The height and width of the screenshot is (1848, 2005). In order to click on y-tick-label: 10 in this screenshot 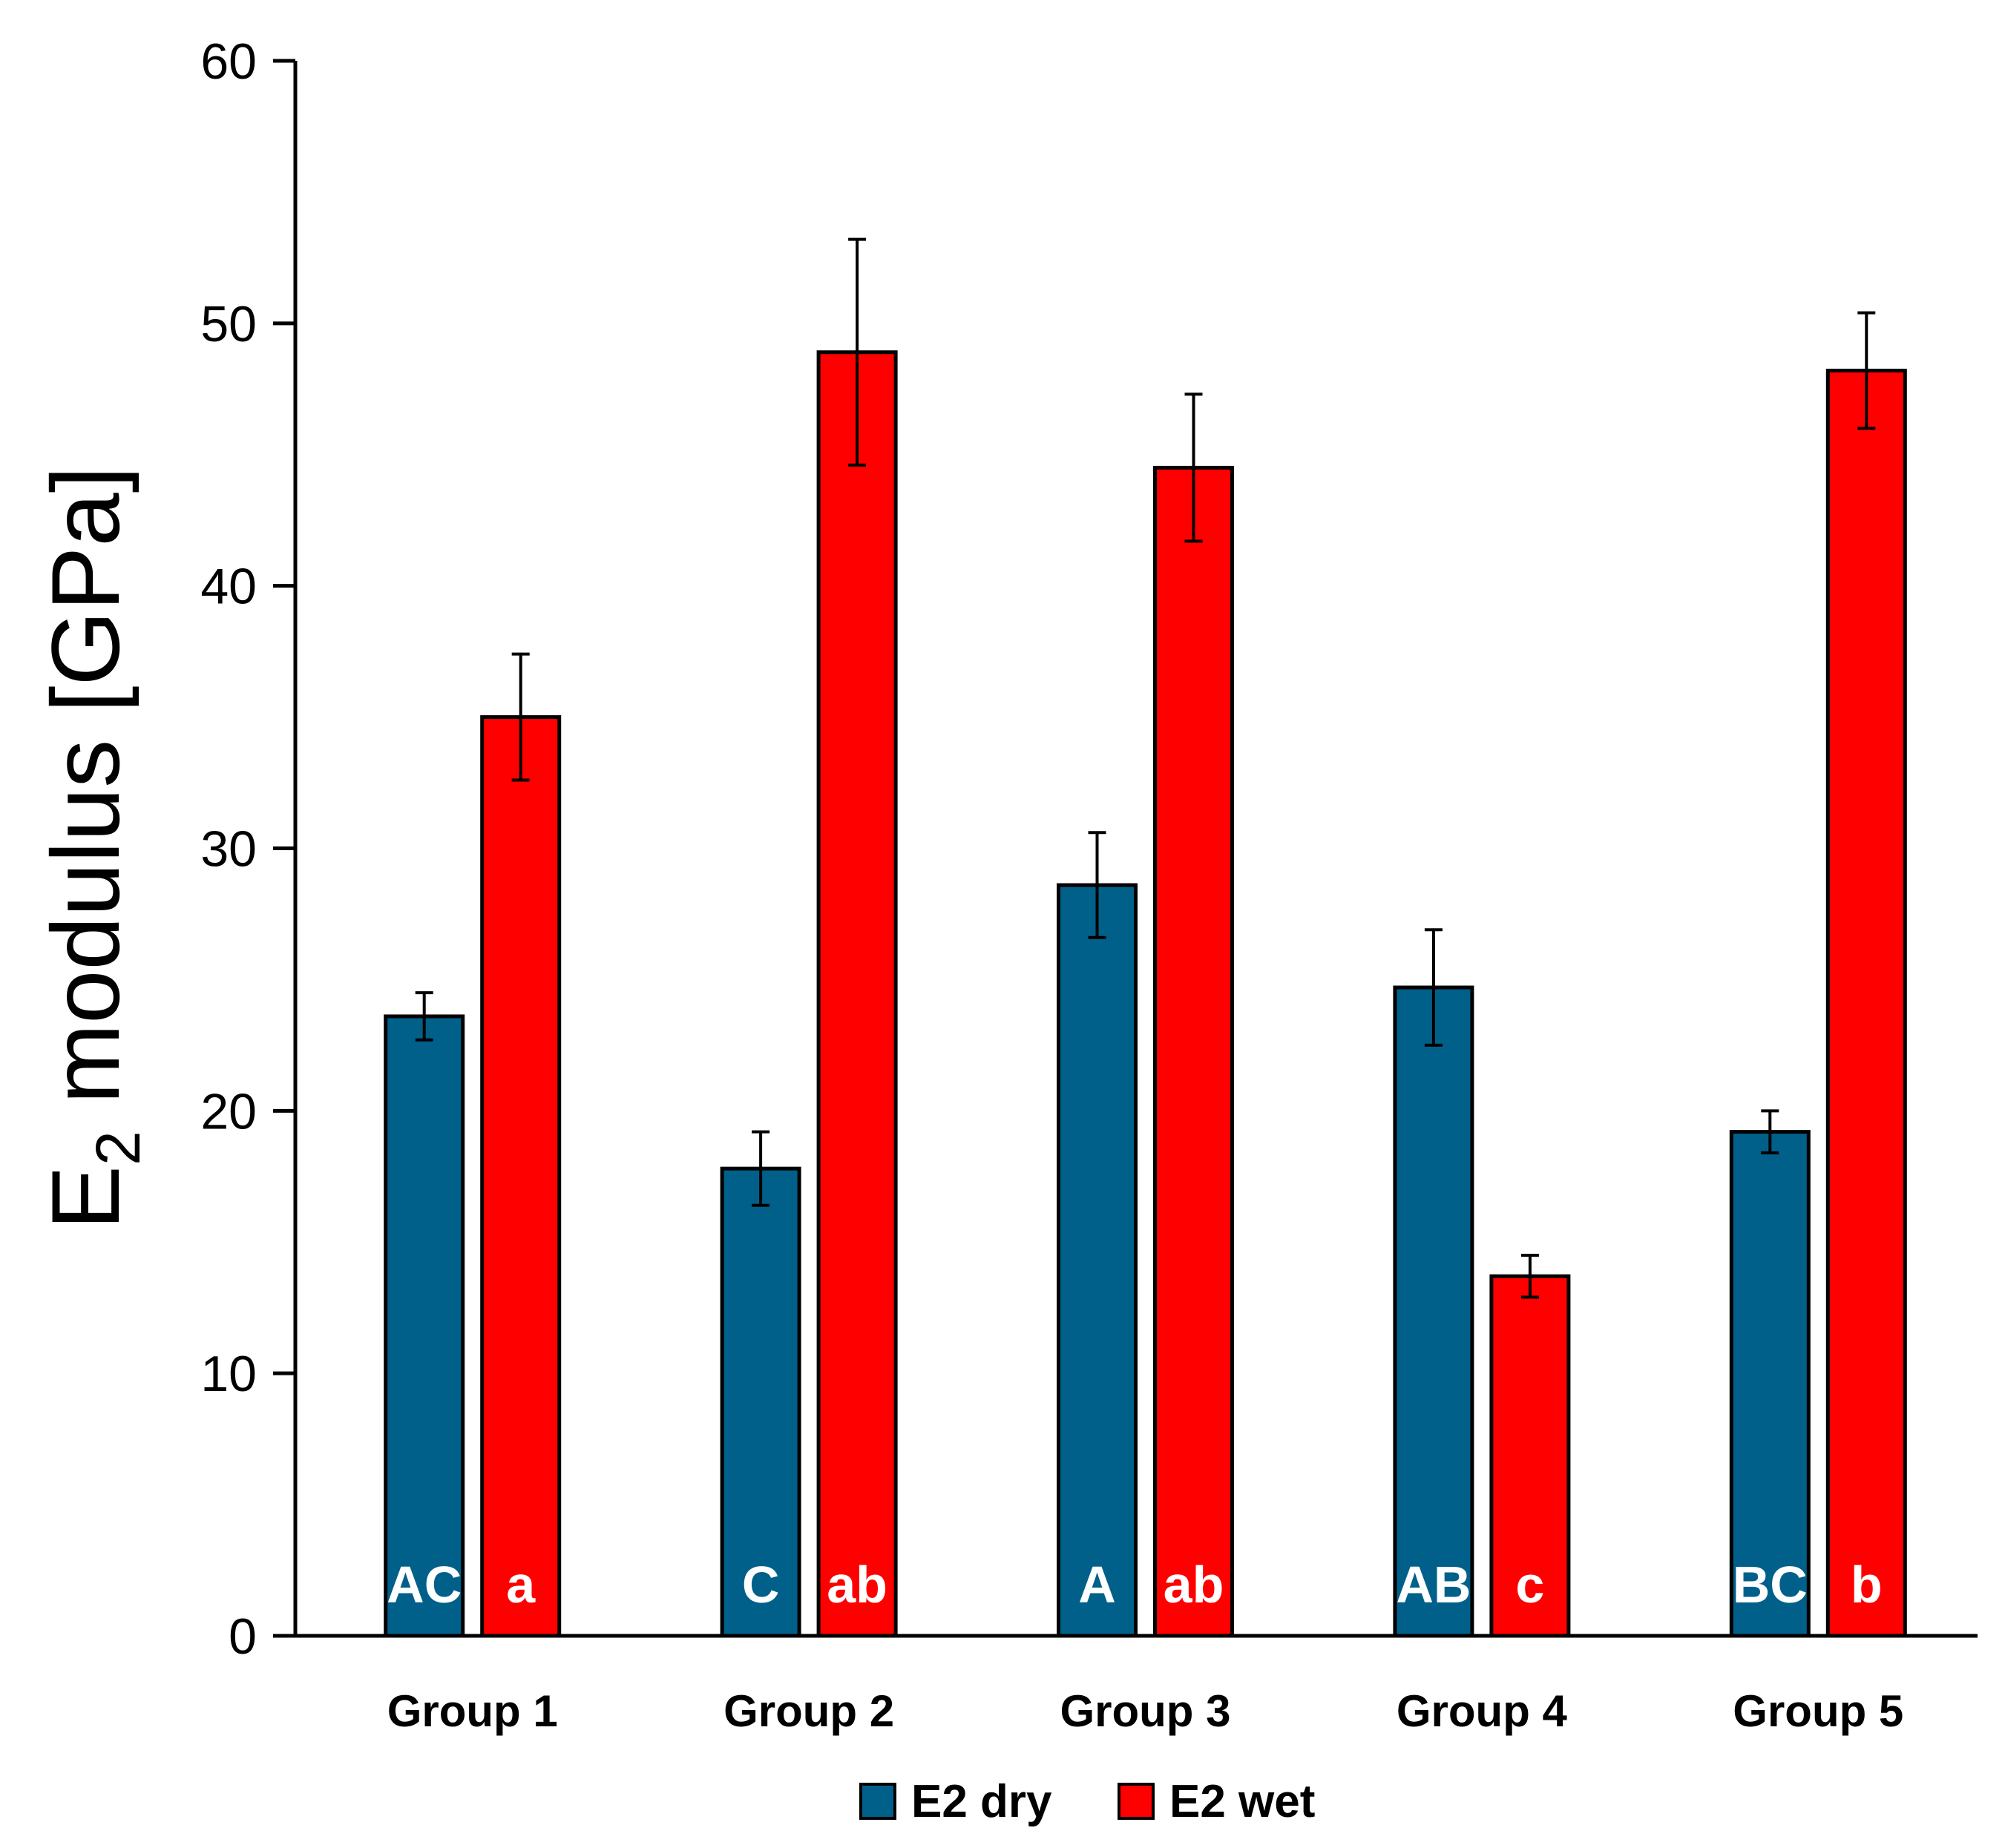, I will do `click(229, 1374)`.